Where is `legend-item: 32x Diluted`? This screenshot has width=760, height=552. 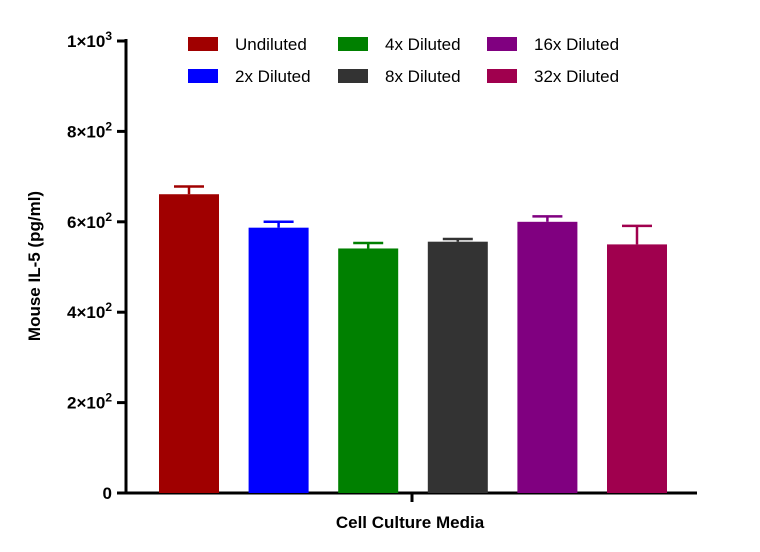 legend-item: 32x Diluted is located at coordinates (553, 76).